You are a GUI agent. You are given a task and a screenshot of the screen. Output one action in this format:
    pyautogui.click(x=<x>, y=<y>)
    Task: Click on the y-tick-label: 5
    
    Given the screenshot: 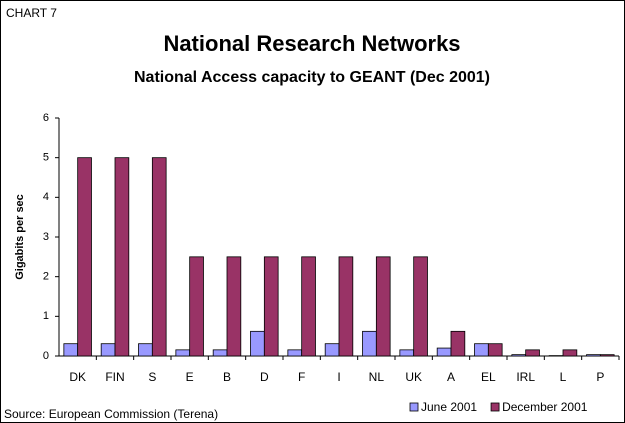 What is the action you would take?
    pyautogui.click(x=46, y=158)
    